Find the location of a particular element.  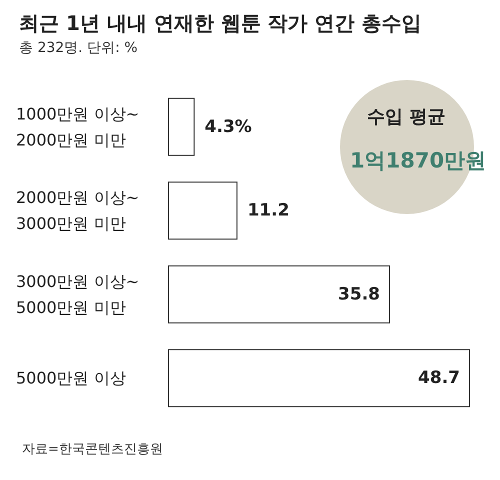

data-label: 11.2 is located at coordinates (268, 210).